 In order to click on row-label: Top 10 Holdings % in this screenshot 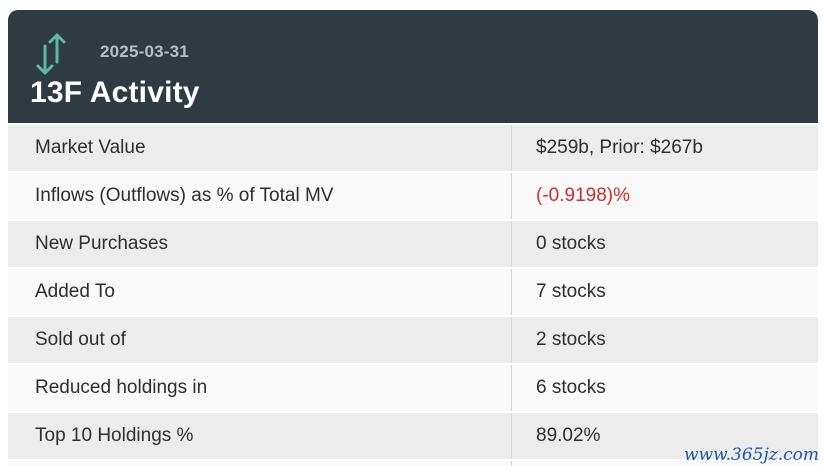, I will do `click(260, 436)`.